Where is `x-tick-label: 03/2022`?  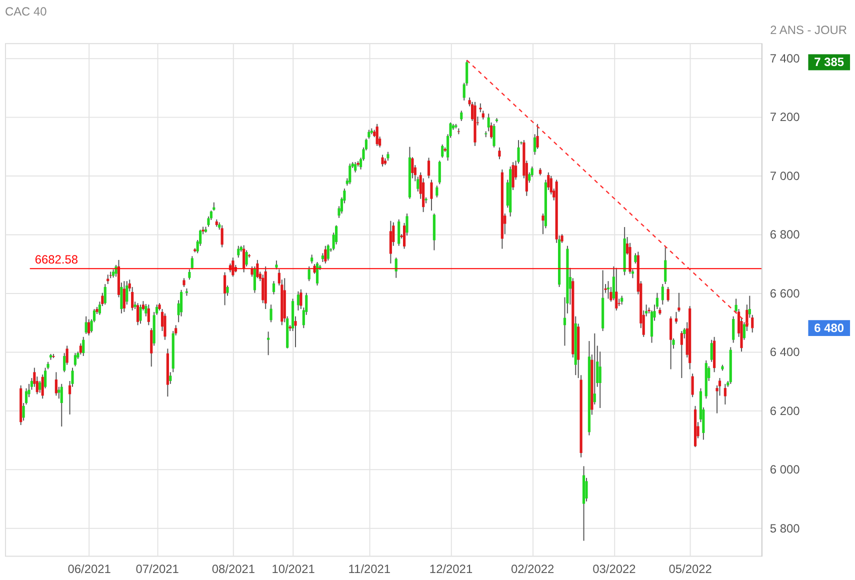 x-tick-label: 03/2022 is located at coordinates (614, 569).